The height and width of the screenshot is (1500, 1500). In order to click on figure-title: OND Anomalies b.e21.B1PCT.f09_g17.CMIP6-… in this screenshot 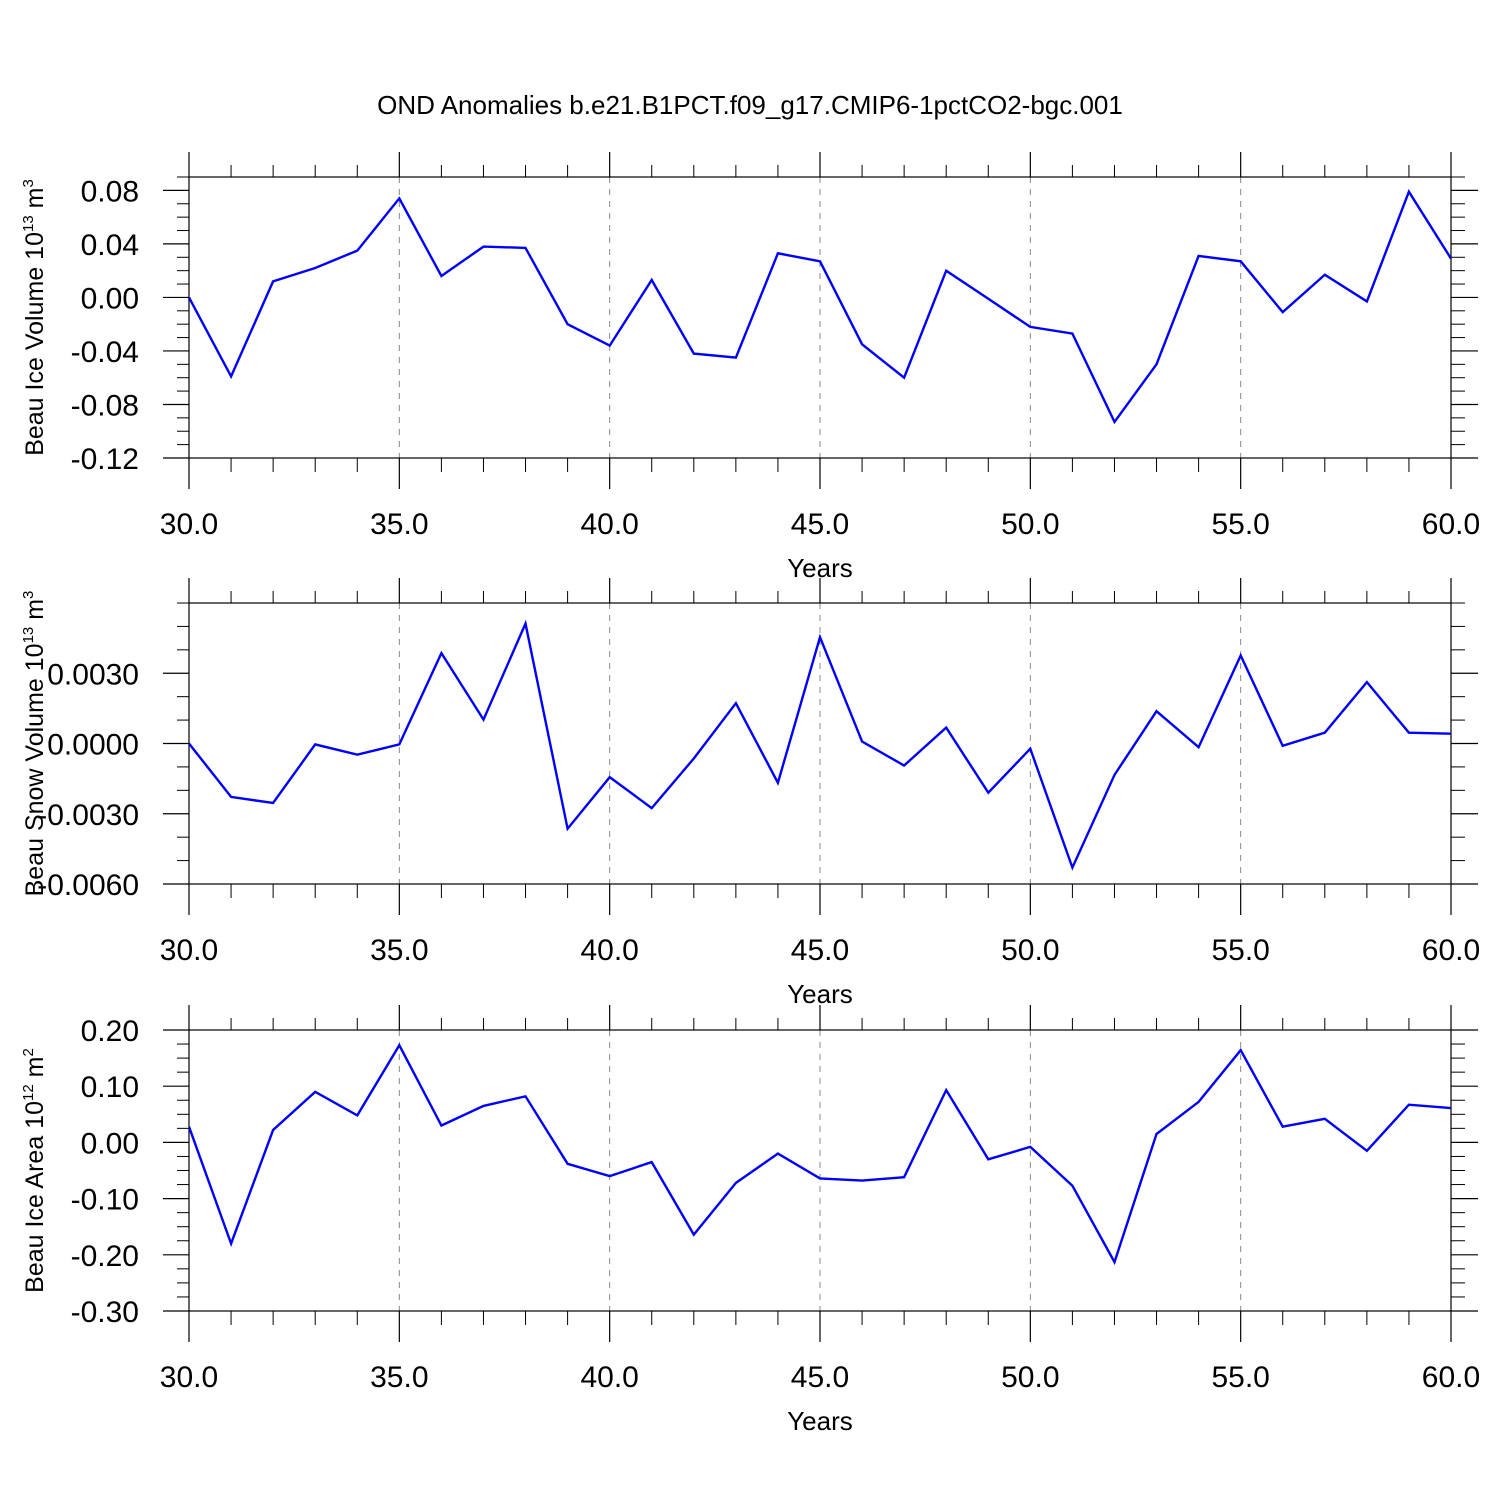, I will do `click(750, 105)`.